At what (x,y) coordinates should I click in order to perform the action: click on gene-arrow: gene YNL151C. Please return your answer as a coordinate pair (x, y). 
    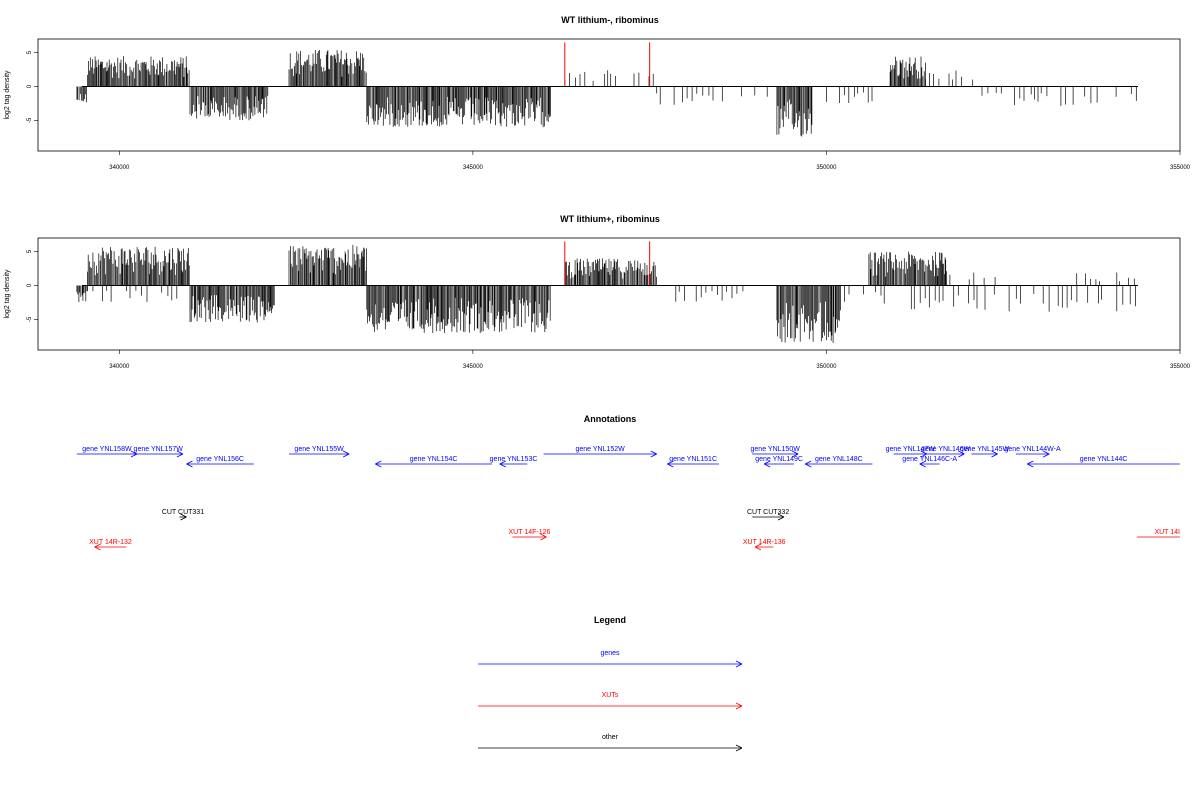
    Looking at the image, I should click on (693, 462).